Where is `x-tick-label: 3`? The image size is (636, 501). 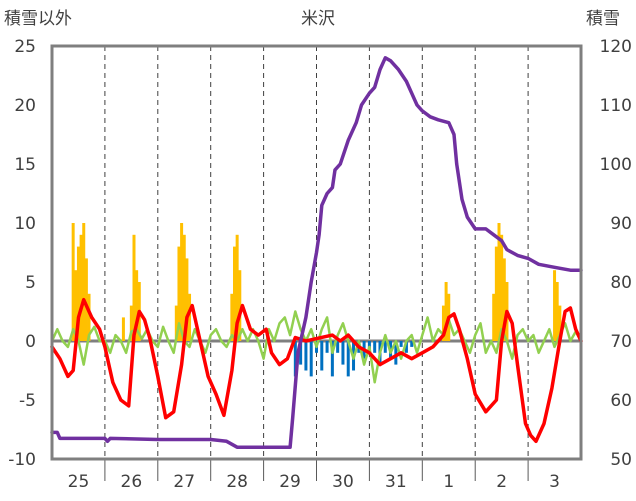 x-tick-label: 3 is located at coordinates (554, 482).